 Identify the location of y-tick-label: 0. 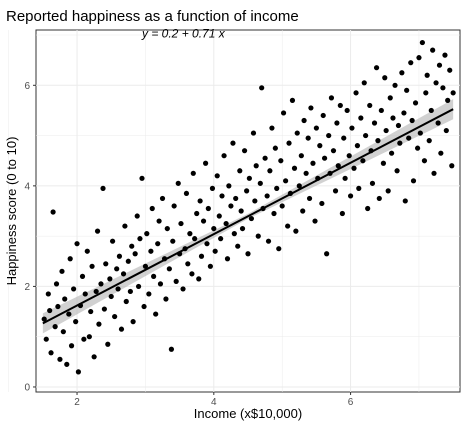
(27, 387).